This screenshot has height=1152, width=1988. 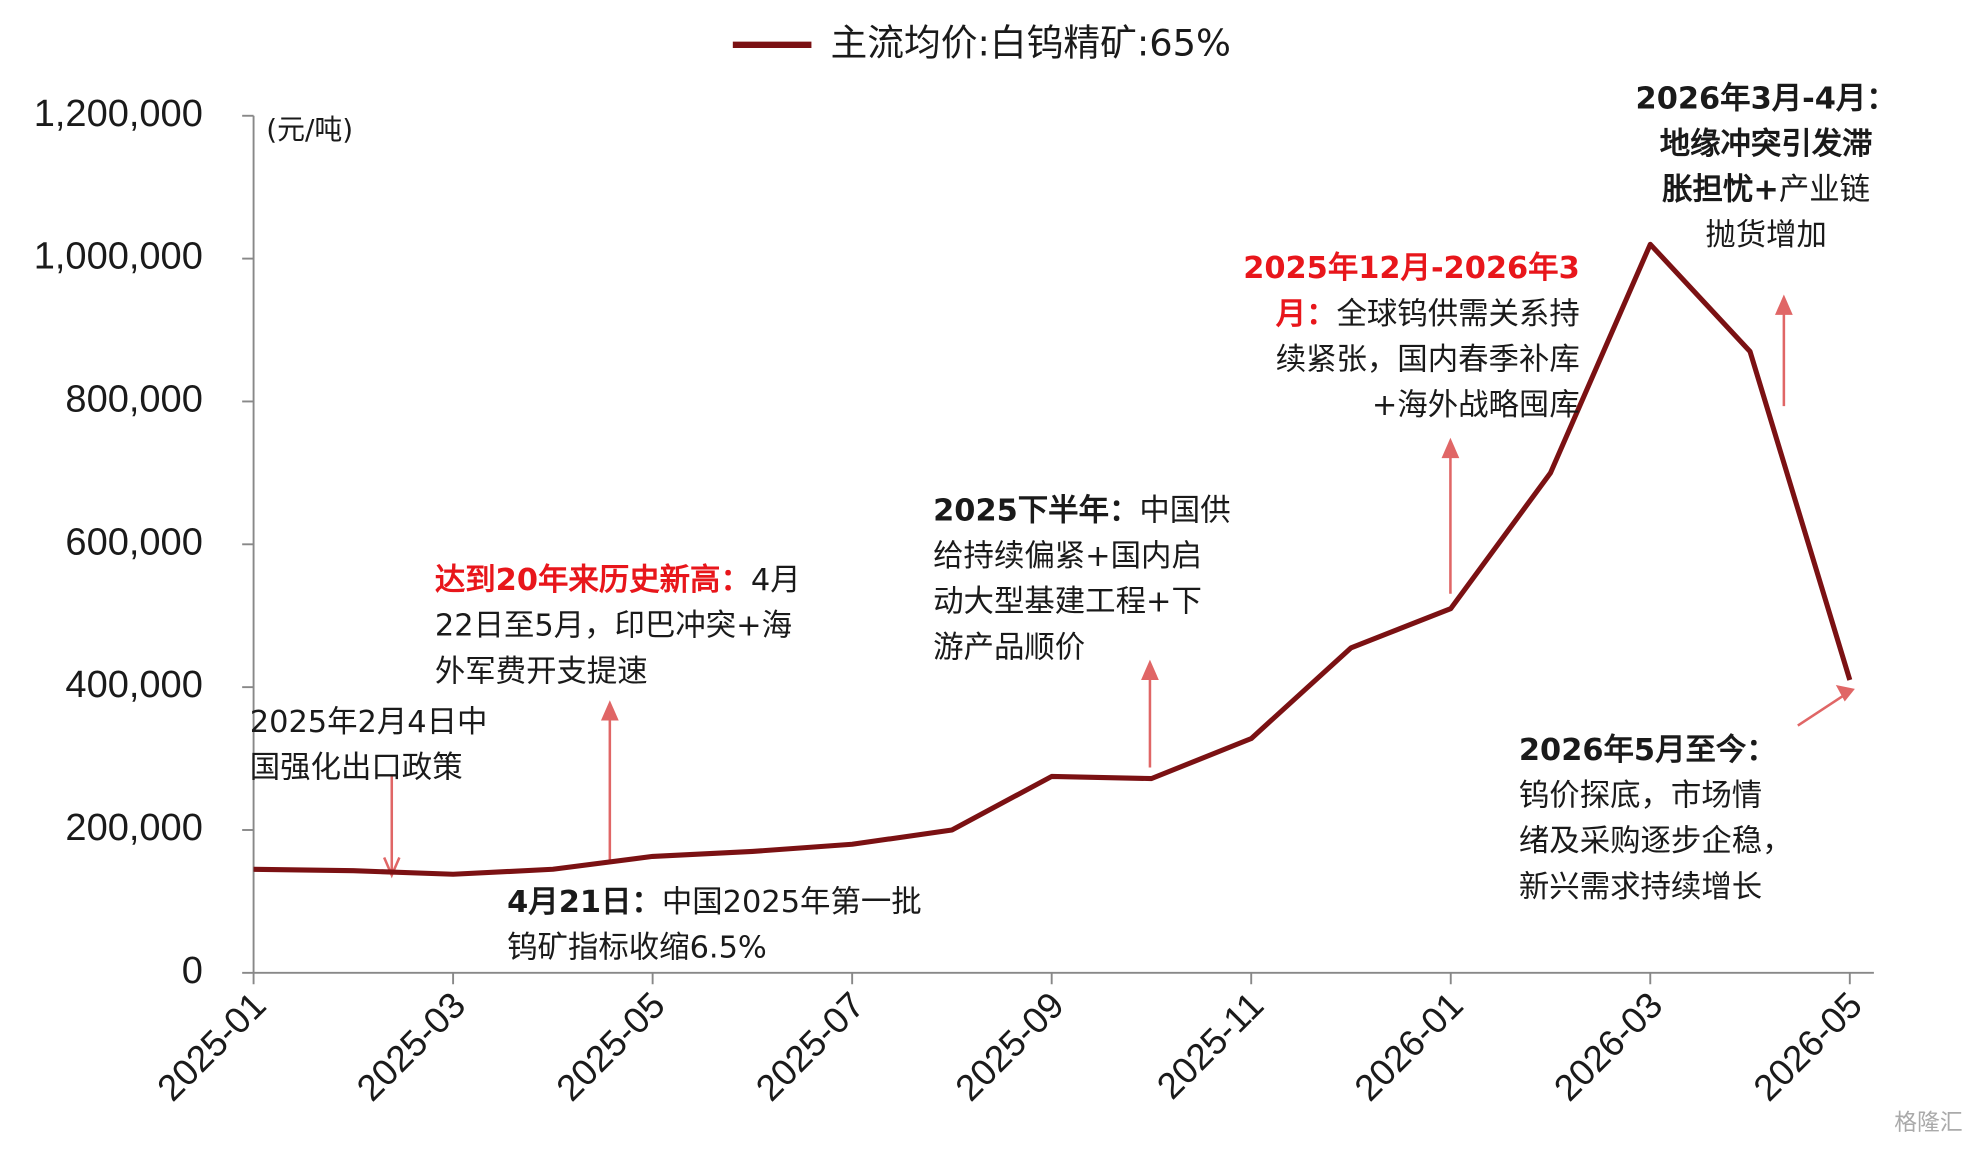 What do you see at coordinates (1210, 1045) in the screenshot?
I see `x-tick-label: 2025-11` at bounding box center [1210, 1045].